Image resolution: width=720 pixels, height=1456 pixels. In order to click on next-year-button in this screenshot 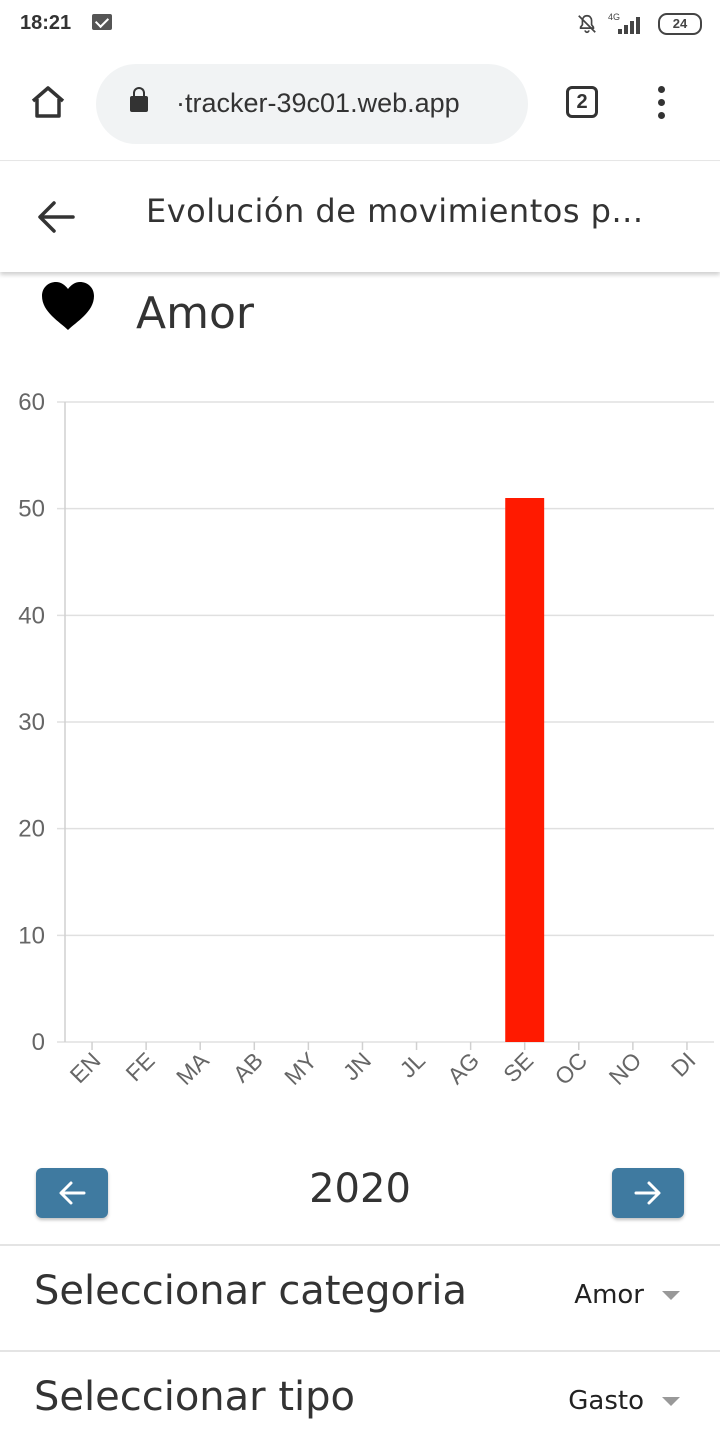, I will do `click(648, 1193)`.